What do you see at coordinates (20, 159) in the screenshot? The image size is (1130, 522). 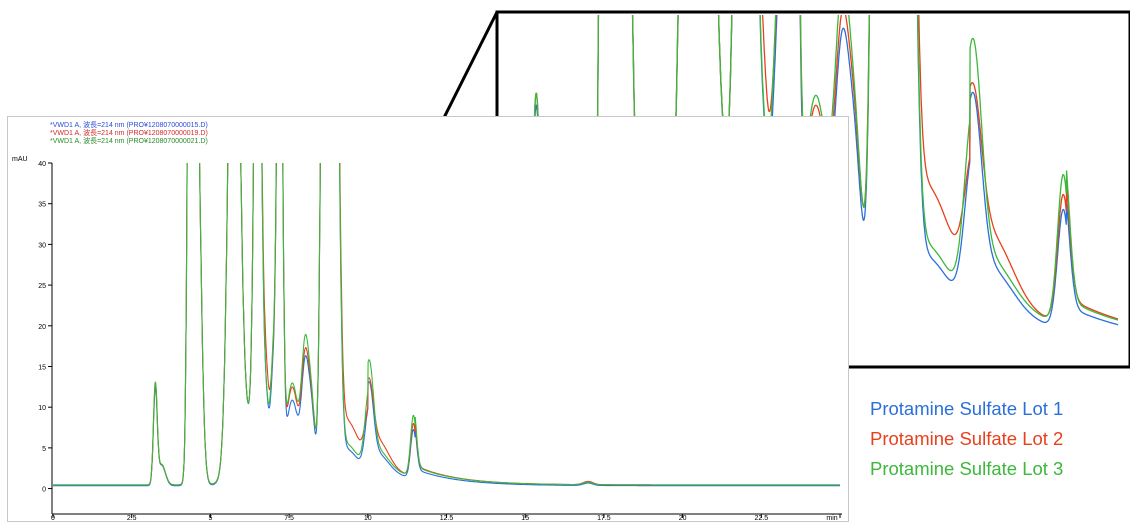 I see `y-axis-unit: mAU` at bounding box center [20, 159].